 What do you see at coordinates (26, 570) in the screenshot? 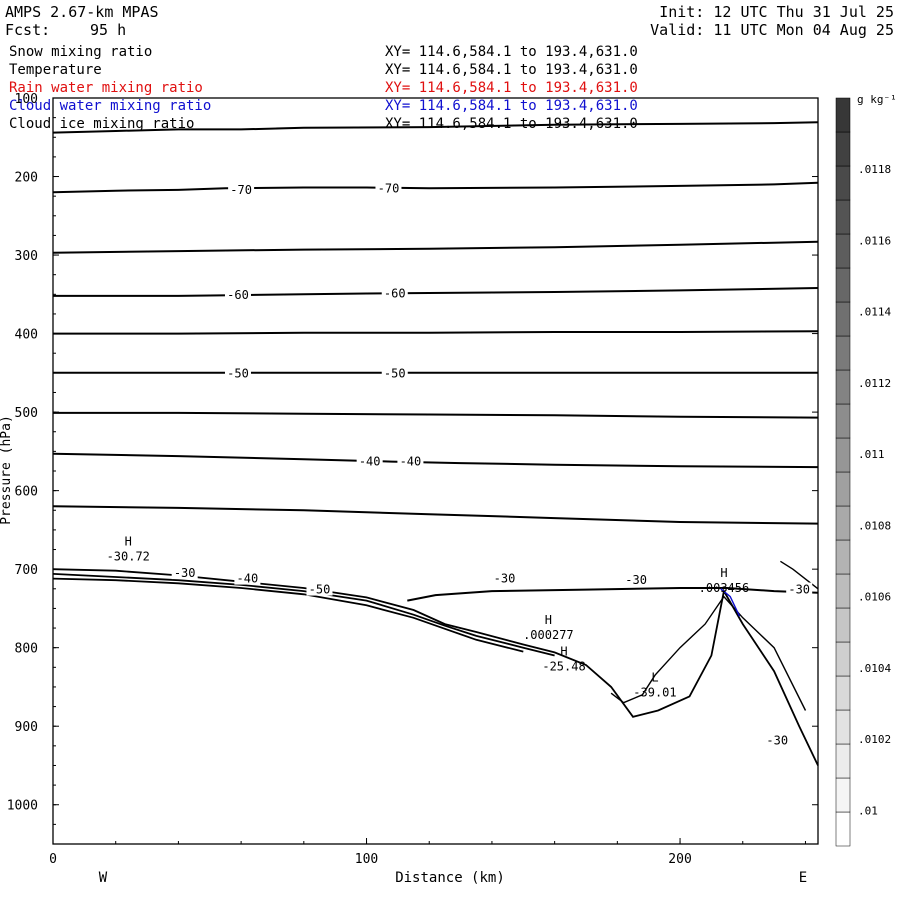
I see `y-tick-label: 700` at bounding box center [26, 570].